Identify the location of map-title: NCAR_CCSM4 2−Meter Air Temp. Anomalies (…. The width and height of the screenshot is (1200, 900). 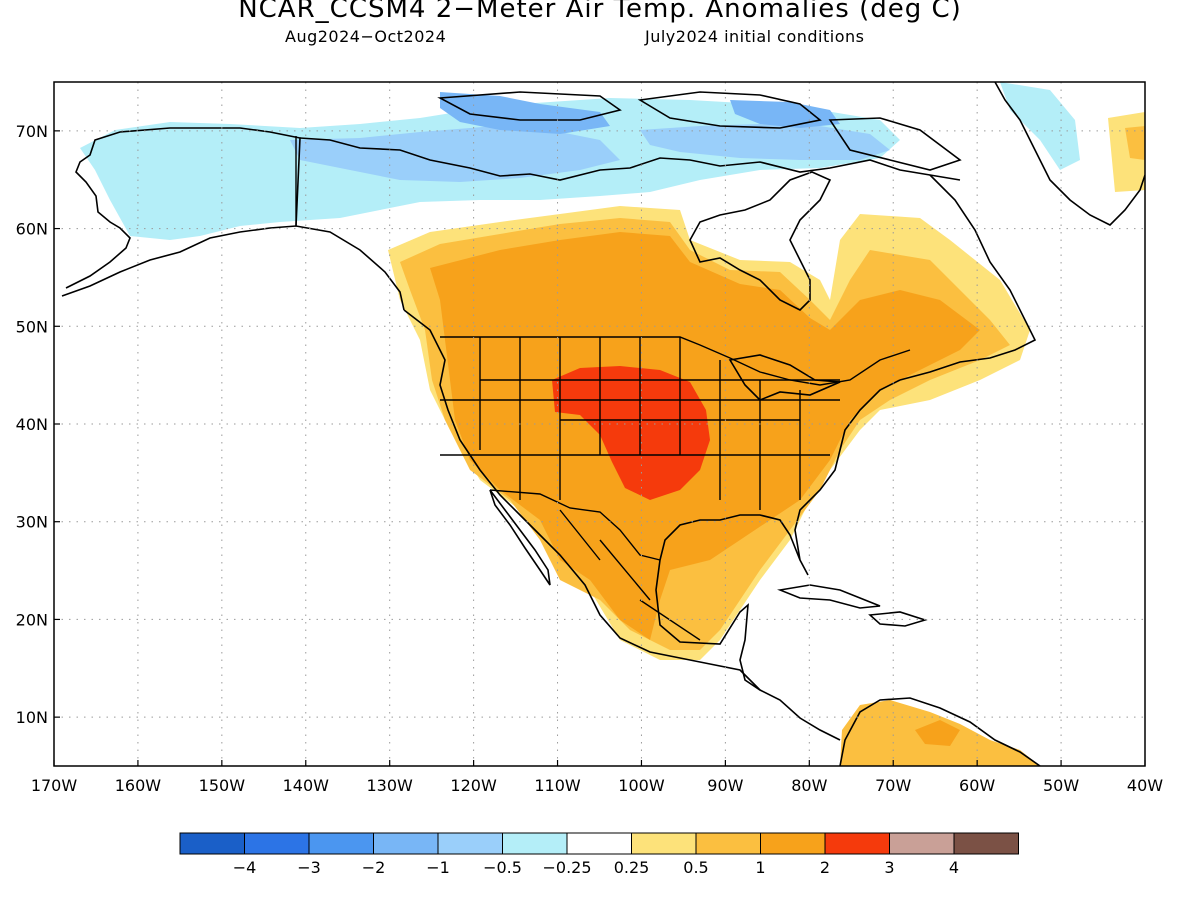
(600, 12).